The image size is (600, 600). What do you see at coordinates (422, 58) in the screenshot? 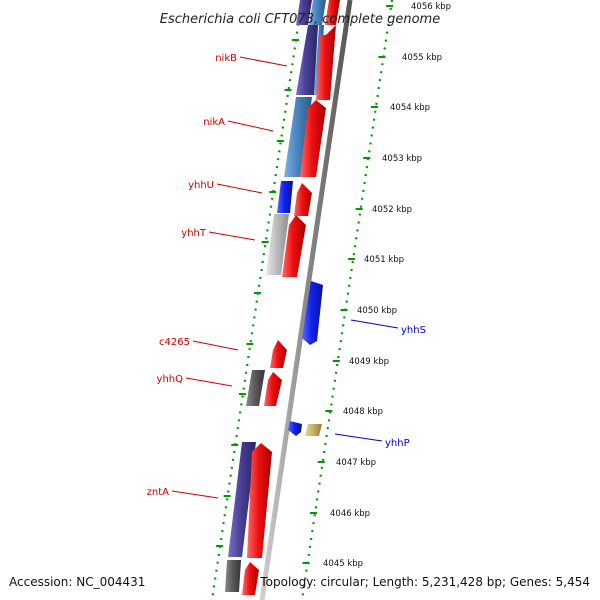
I see `ruler-label: 4055 kbp` at bounding box center [422, 58].